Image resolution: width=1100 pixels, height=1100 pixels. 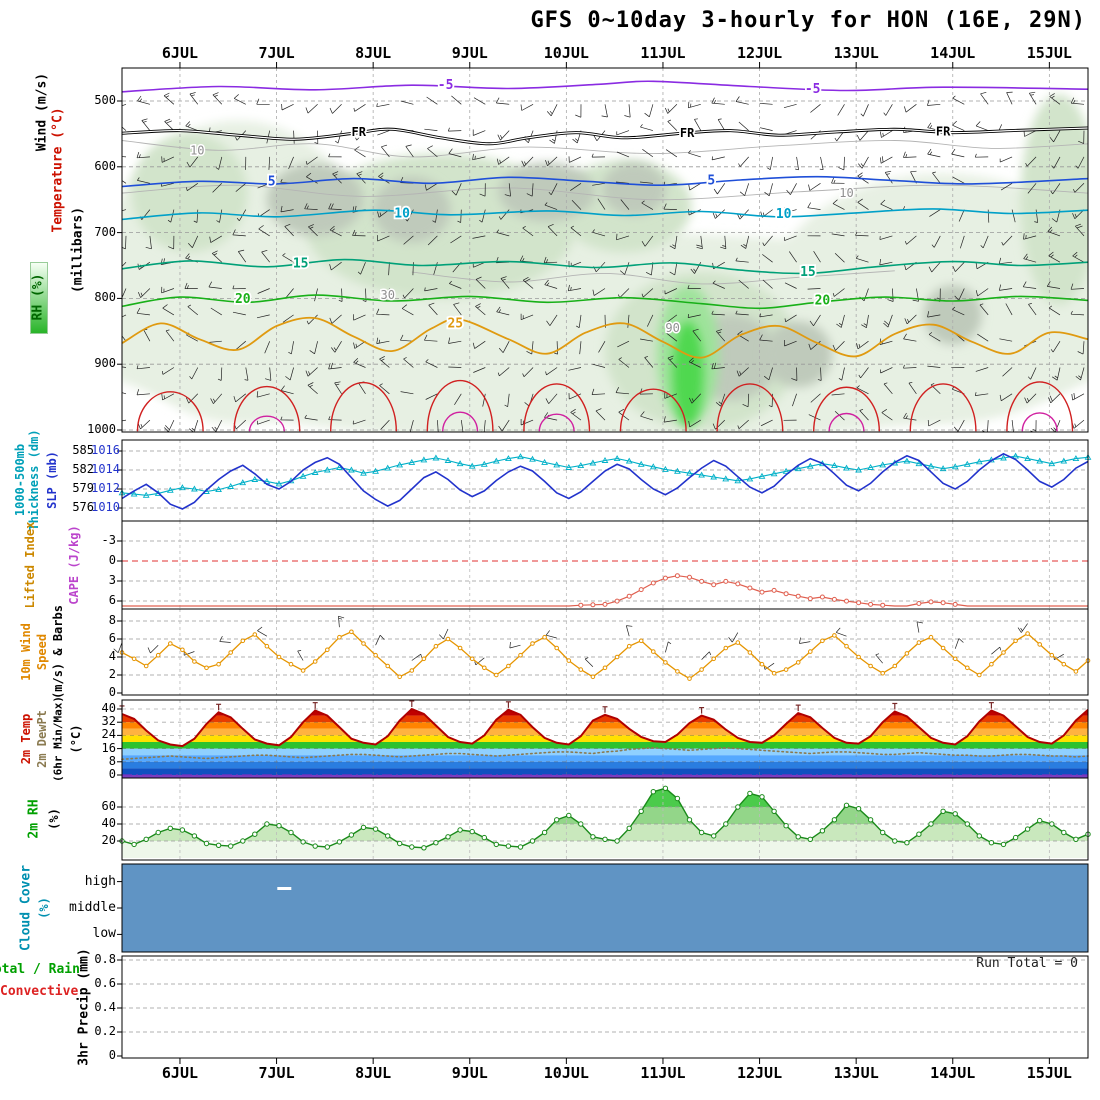 I want to click on temp2m-panel, so click(x=604, y=739).